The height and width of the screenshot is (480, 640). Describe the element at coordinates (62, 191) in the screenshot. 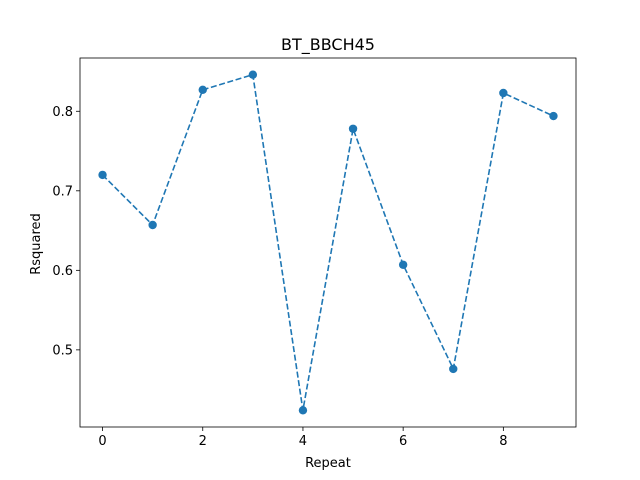

I see `y-tick-label: 0.7` at that location.